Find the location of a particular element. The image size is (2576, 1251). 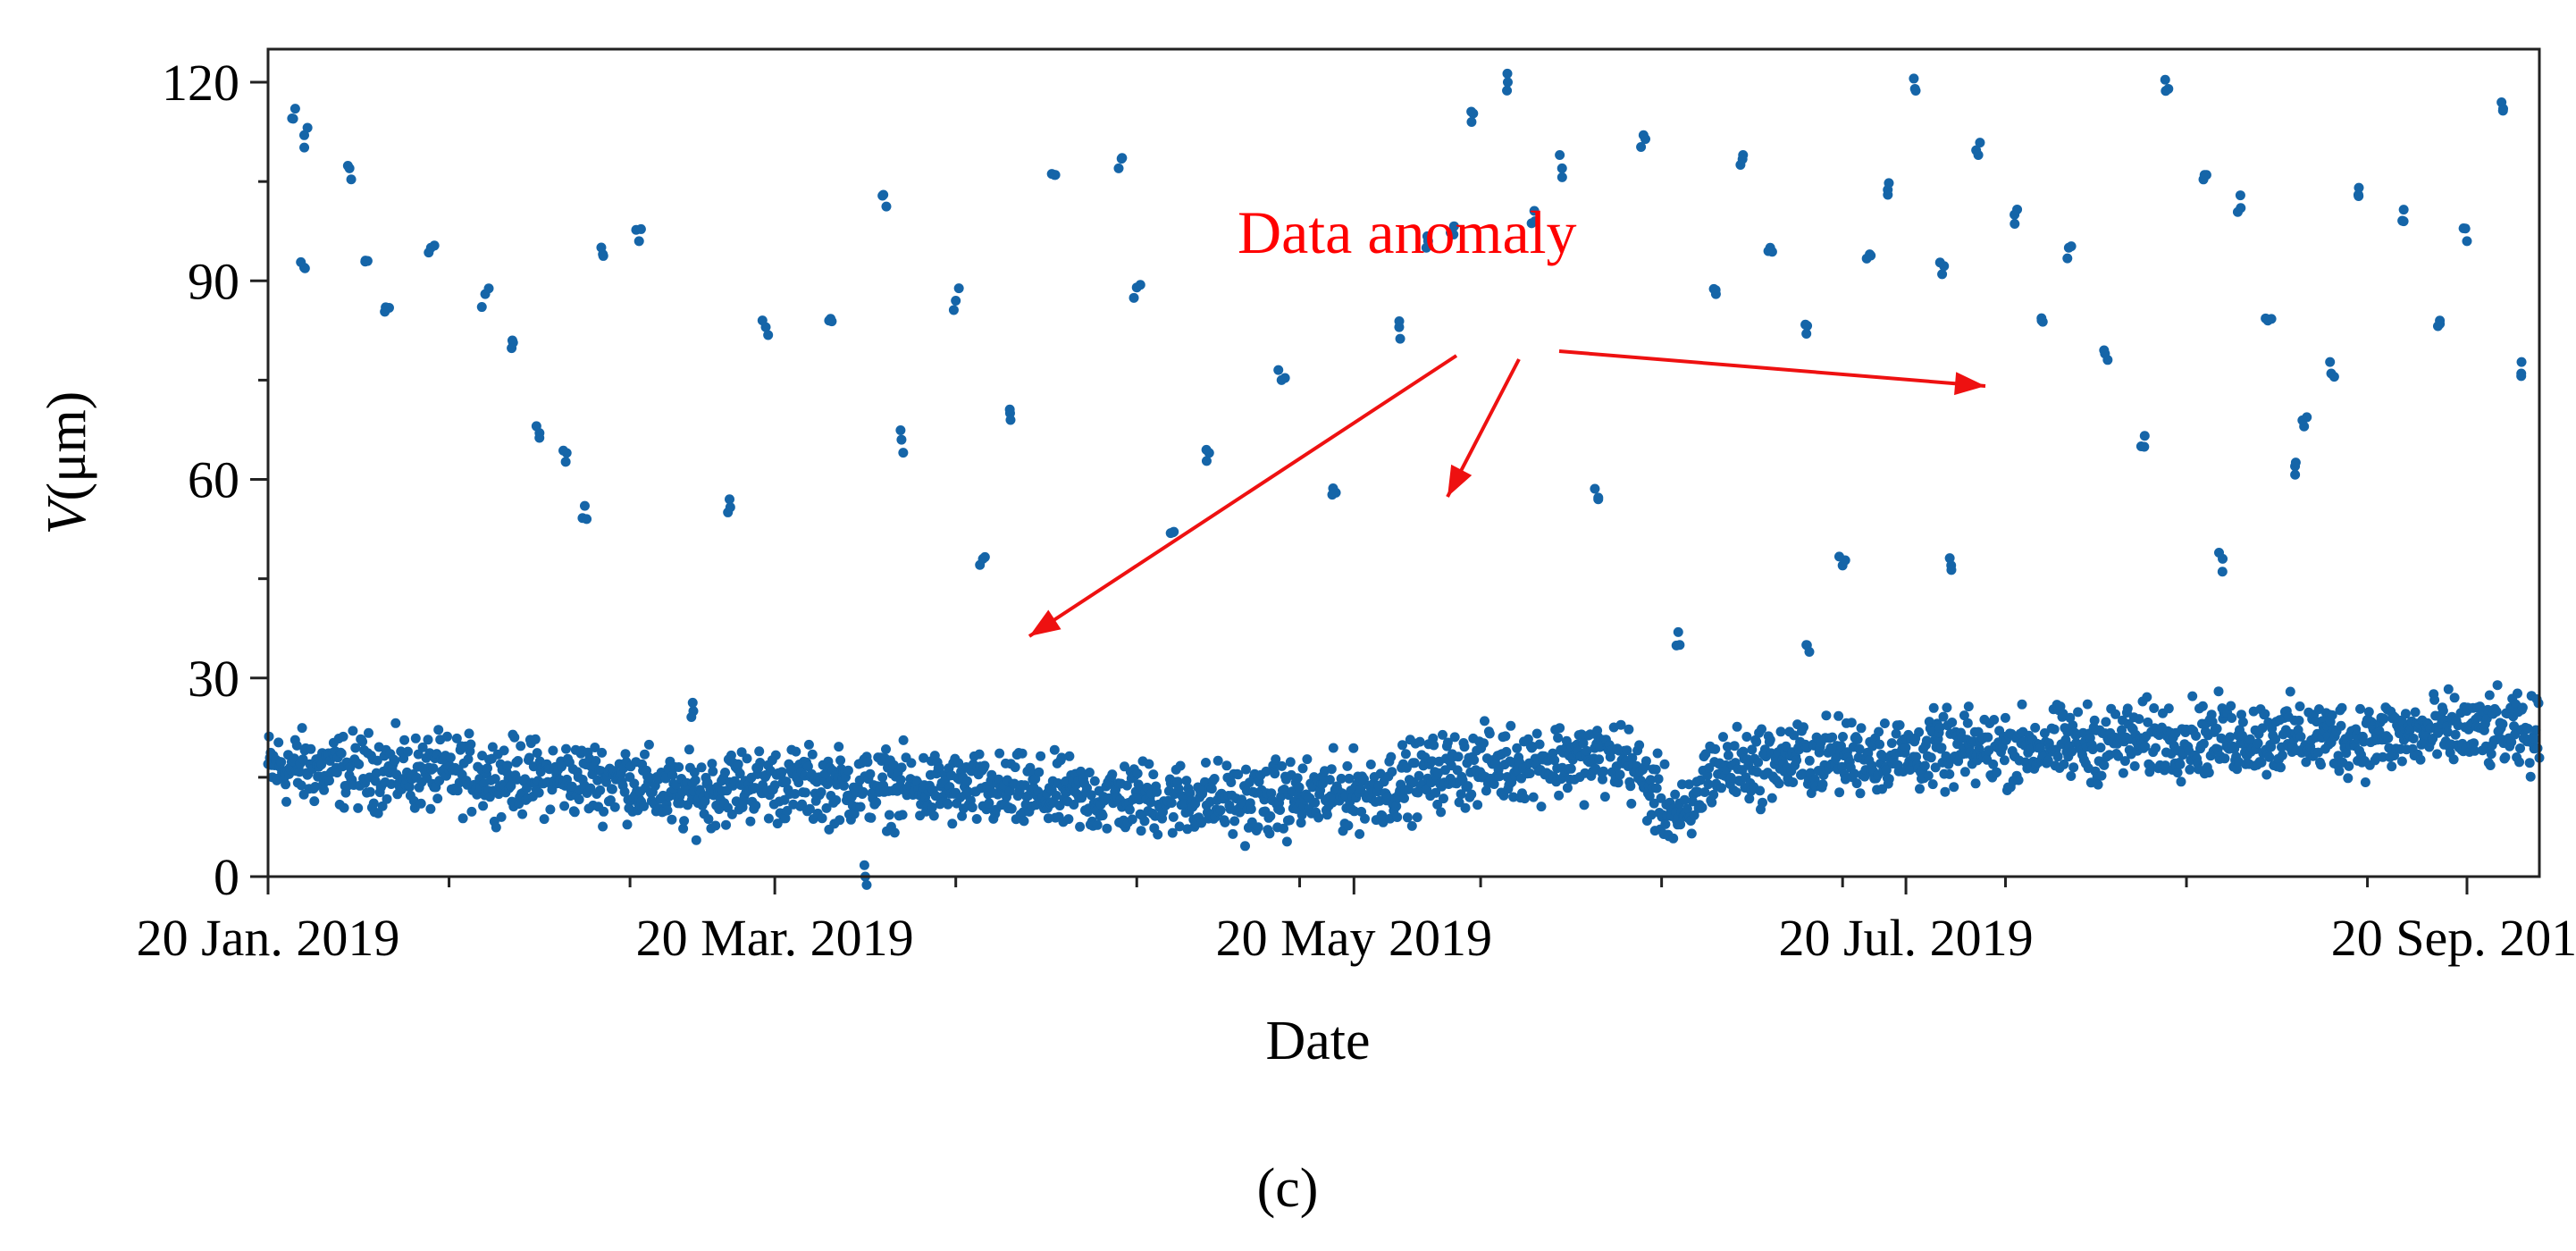

annotation-arrow-line is located at coordinates (1243, 496).